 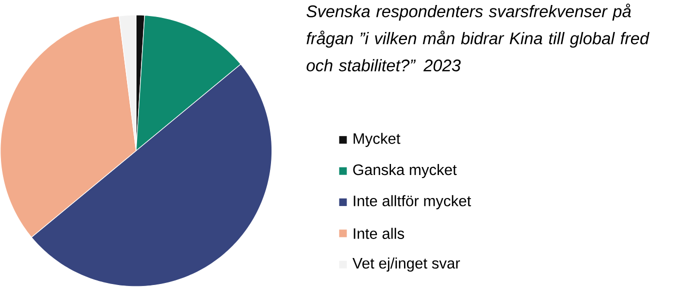 What do you see at coordinates (379, 234) in the screenshot?
I see `legend-label: Inte alls` at bounding box center [379, 234].